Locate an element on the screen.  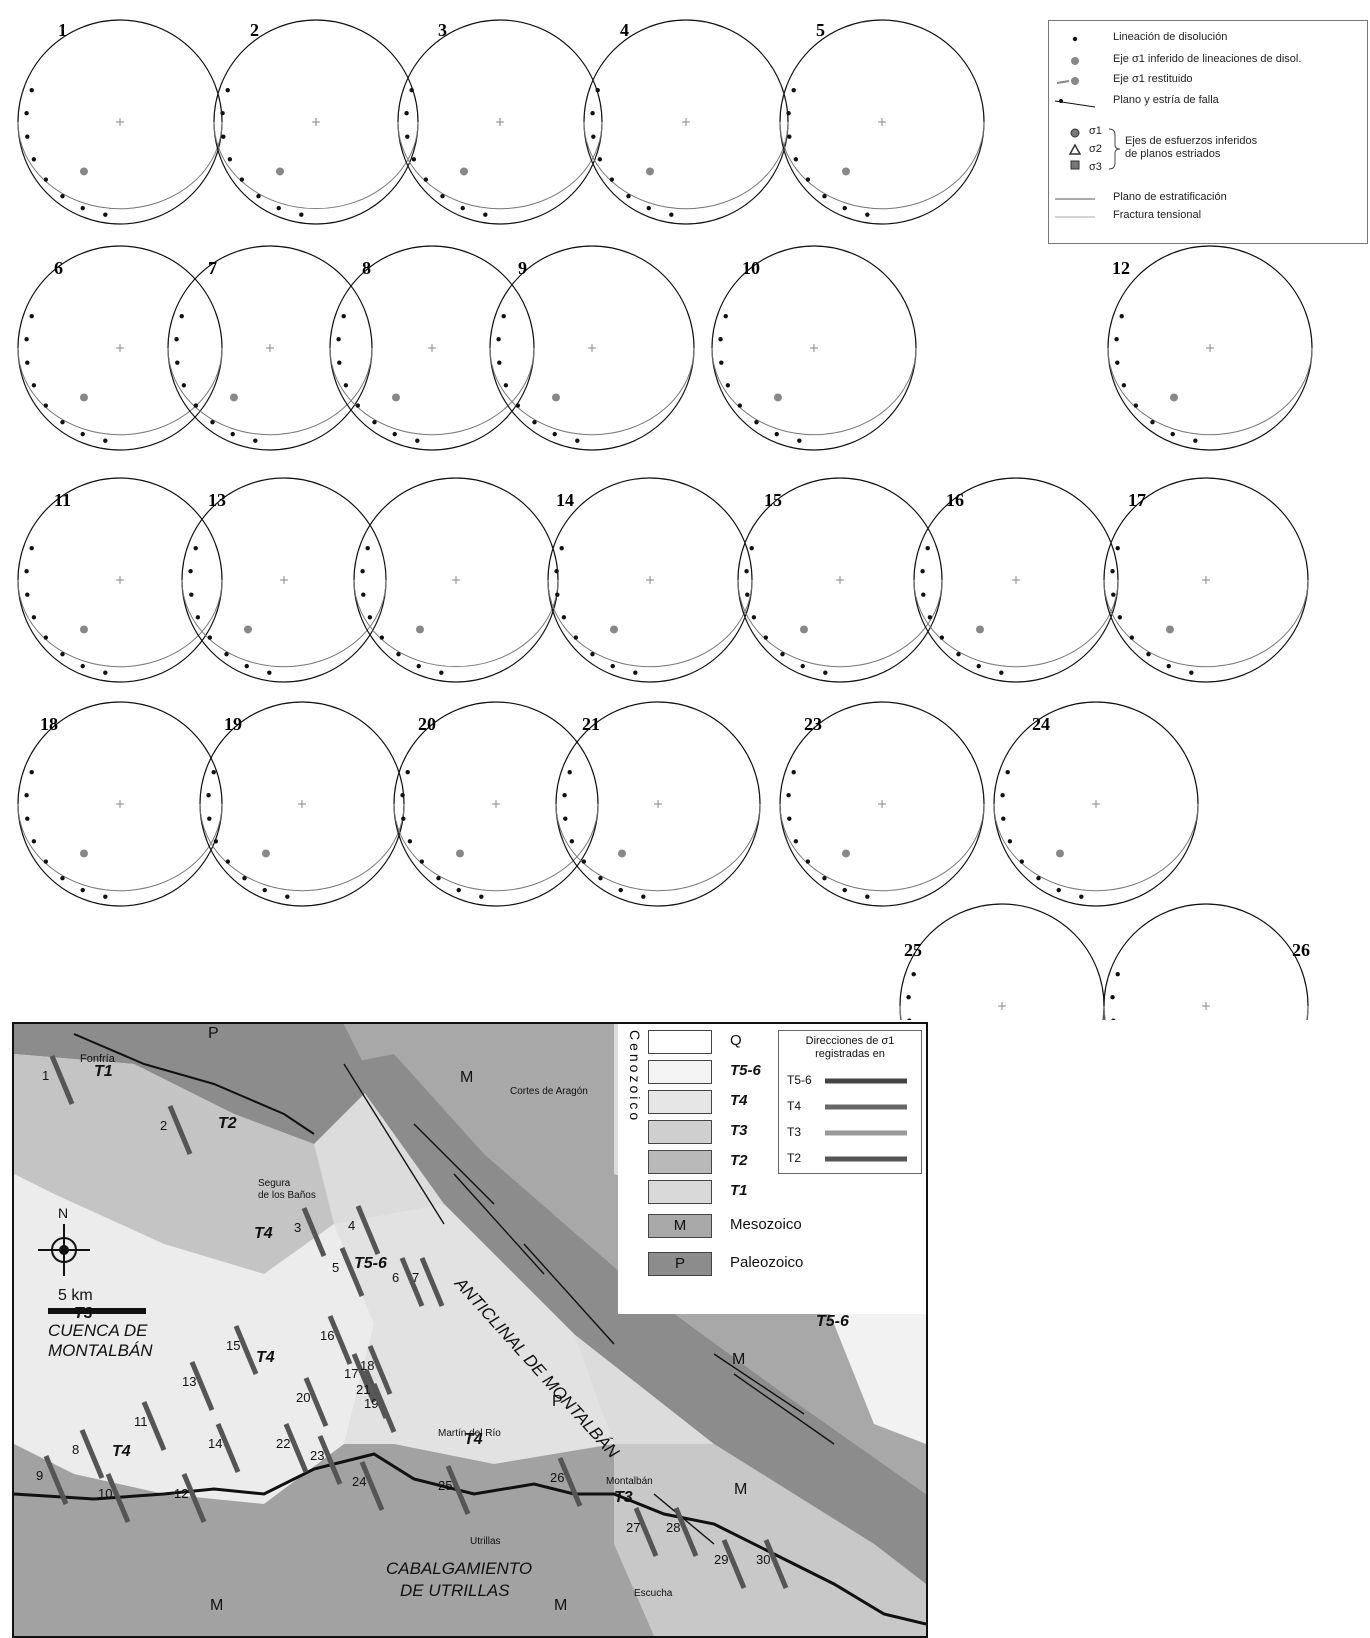
site-22: 22 is located at coordinates (292, 1448).